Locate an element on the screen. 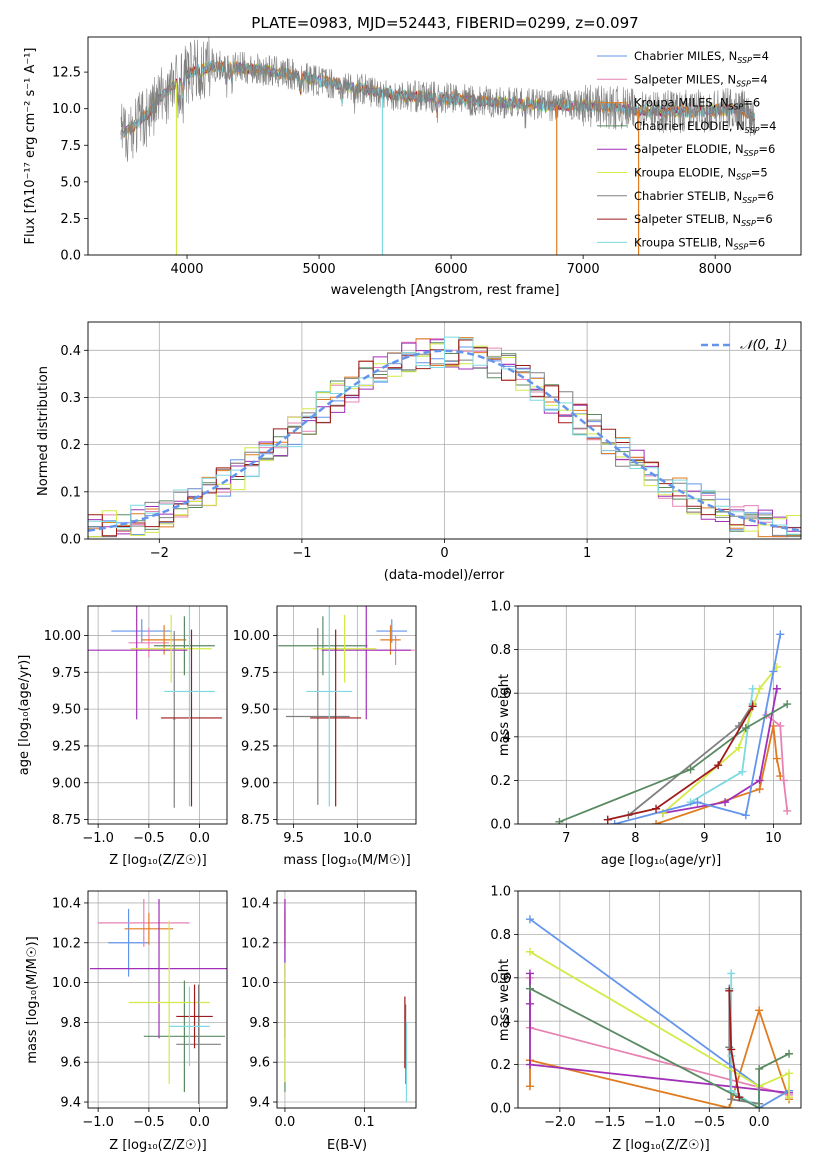  residuals-legend: 𝒩(0, 1) is located at coordinates (744, 345).